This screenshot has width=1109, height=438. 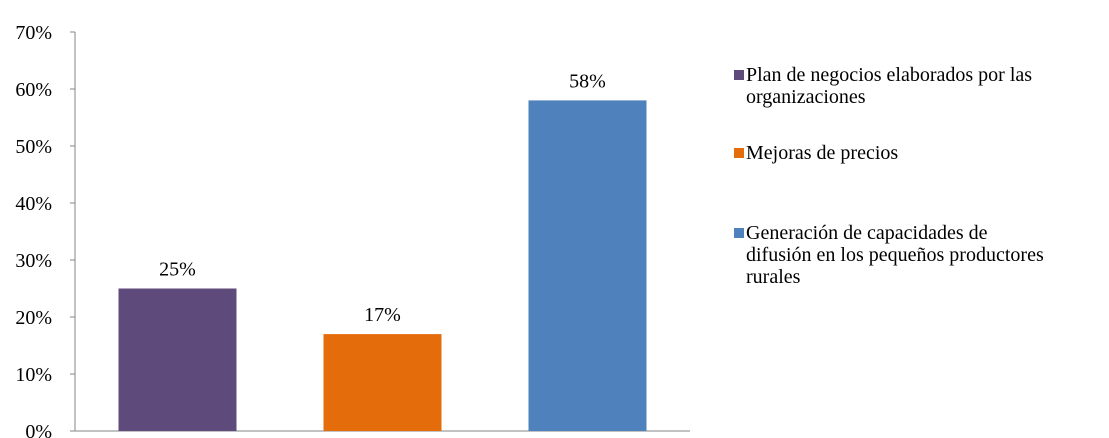 What do you see at coordinates (889, 75) in the screenshot?
I see `legend-label-line: Plan de negocios elaborados por las` at bounding box center [889, 75].